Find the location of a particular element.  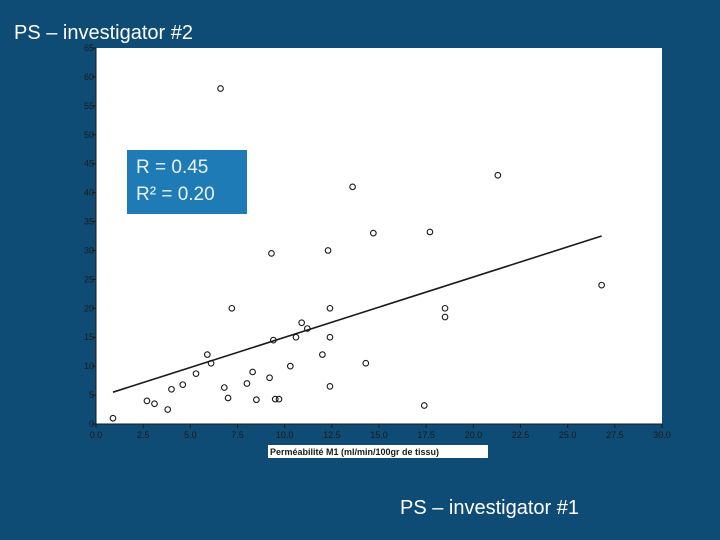

stat-box: R = 0.45 R² = 0.20 is located at coordinates (187, 182).